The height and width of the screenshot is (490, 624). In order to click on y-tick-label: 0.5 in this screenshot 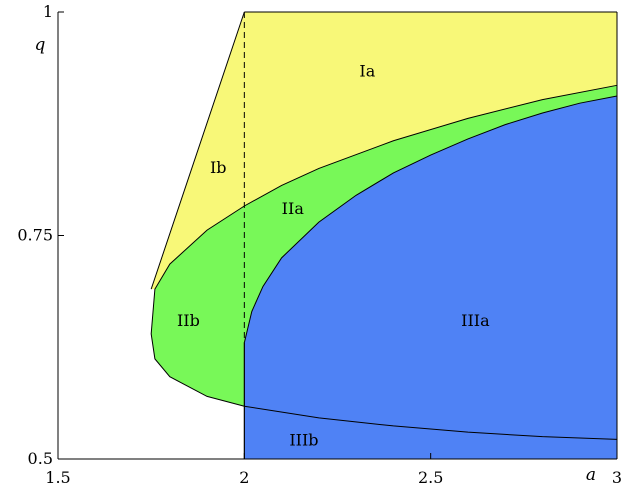, I will do `click(40, 458)`.